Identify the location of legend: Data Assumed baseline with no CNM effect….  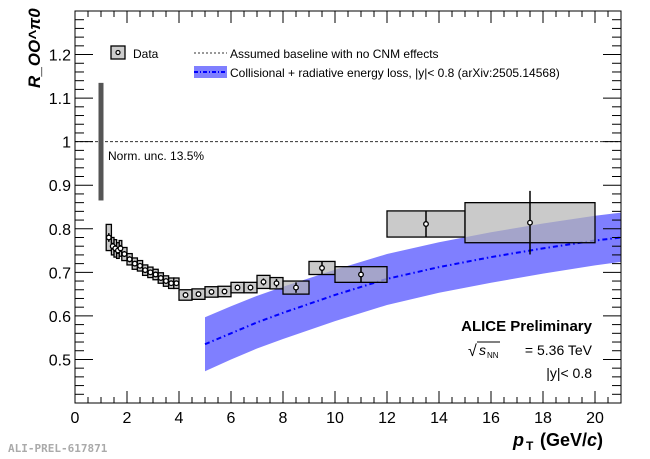
(335, 62).